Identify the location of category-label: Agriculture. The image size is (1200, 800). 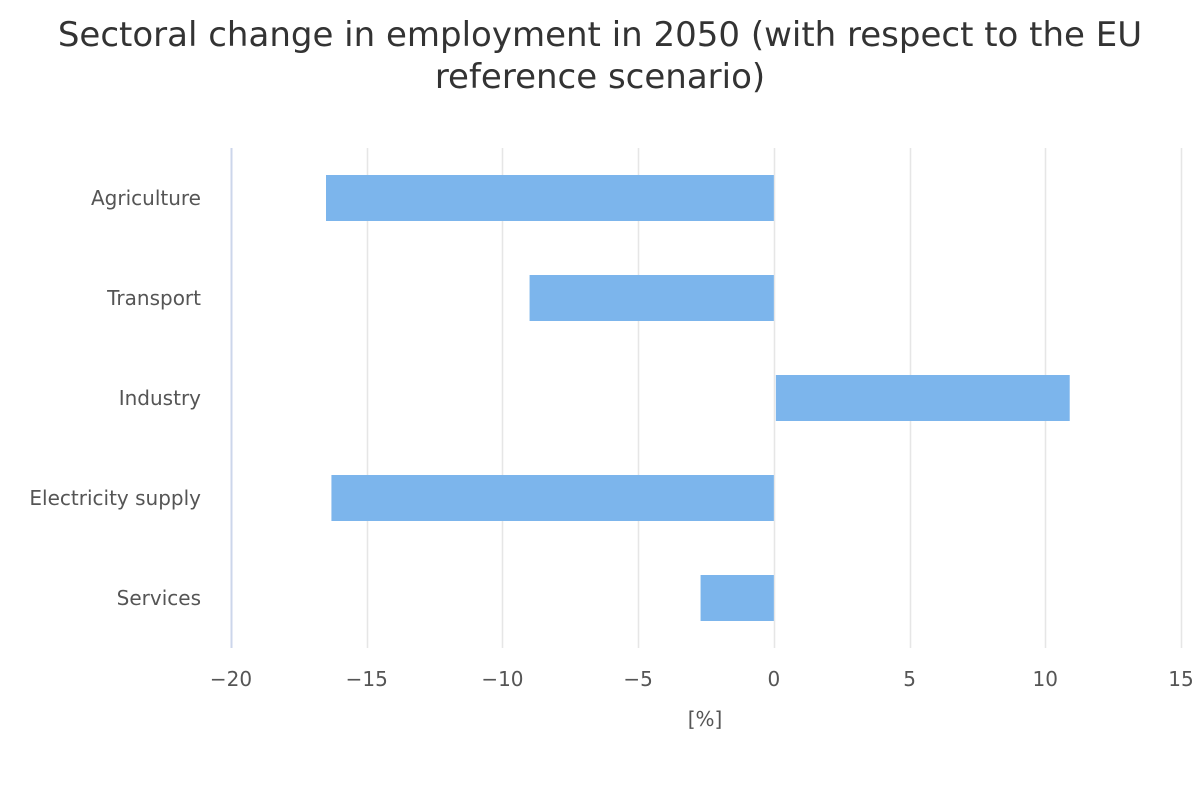
(146, 198).